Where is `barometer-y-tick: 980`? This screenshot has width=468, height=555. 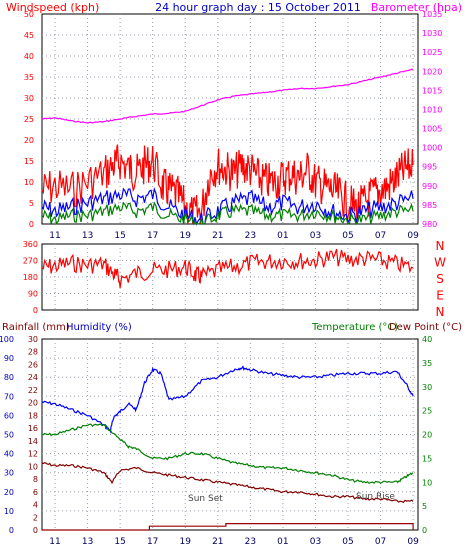 barometer-y-tick: 980 is located at coordinates (429, 224).